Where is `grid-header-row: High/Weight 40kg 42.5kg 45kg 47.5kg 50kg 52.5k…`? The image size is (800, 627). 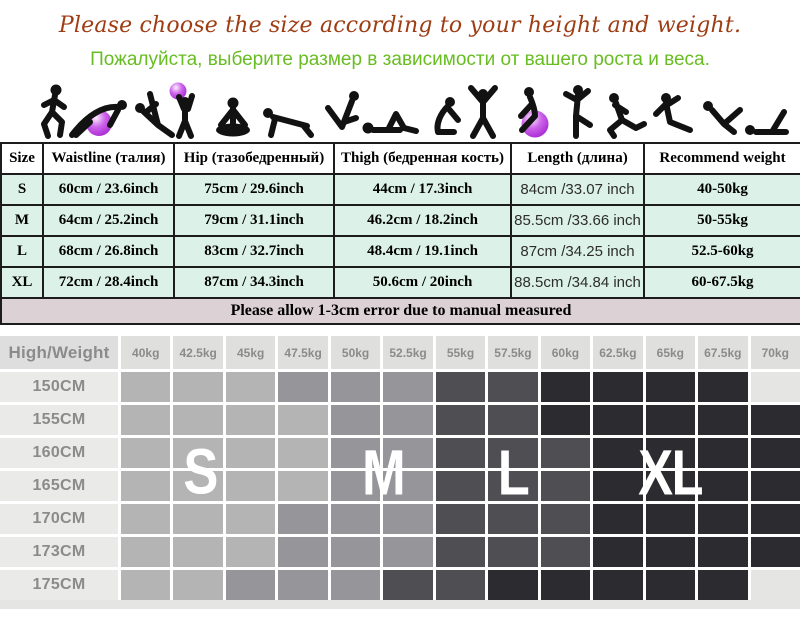 grid-header-row: High/Weight 40kg 42.5kg 45kg 47.5kg 50kg 52.5k… is located at coordinates (400, 352).